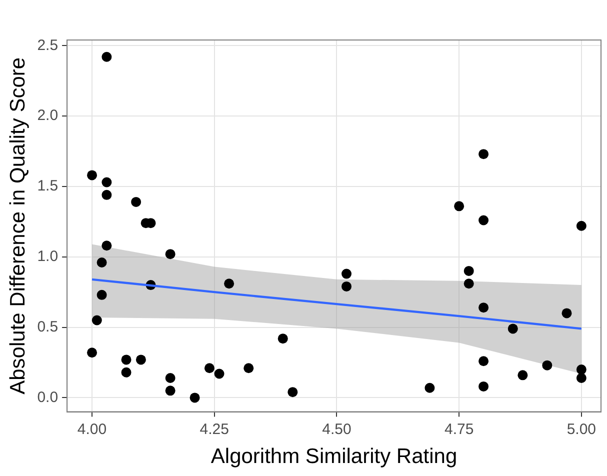 This screenshot has height=476, width=607. Describe the element at coordinates (459, 429) in the screenshot. I see `x-tick-label: 4.75` at that location.